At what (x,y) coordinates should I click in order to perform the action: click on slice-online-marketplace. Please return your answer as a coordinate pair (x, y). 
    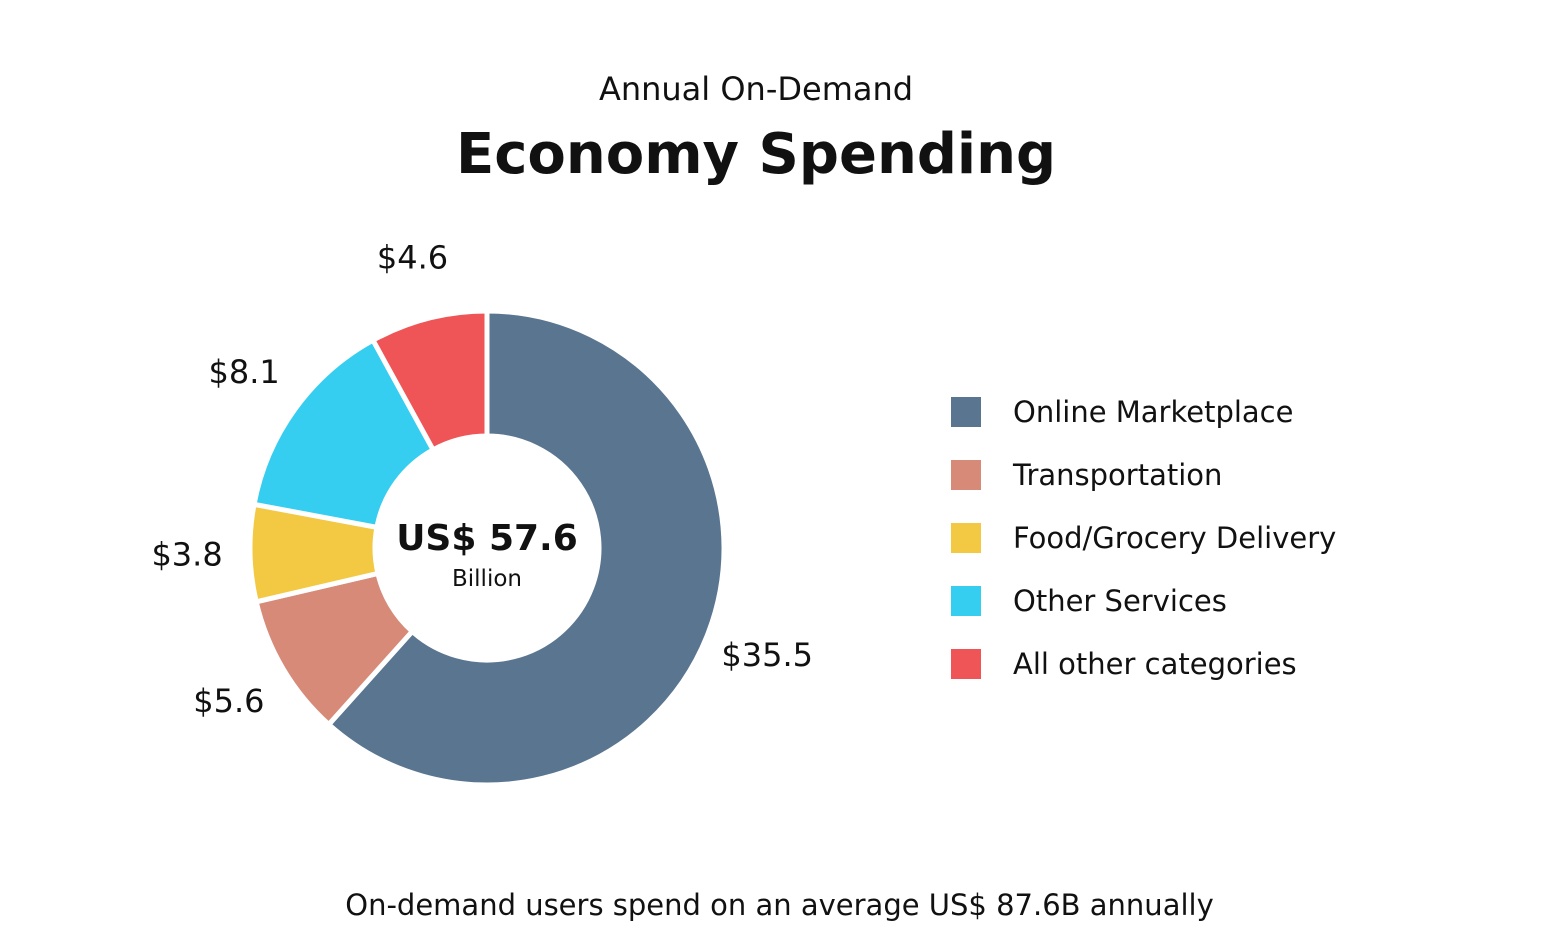
    Looking at the image, I should click on (526, 548).